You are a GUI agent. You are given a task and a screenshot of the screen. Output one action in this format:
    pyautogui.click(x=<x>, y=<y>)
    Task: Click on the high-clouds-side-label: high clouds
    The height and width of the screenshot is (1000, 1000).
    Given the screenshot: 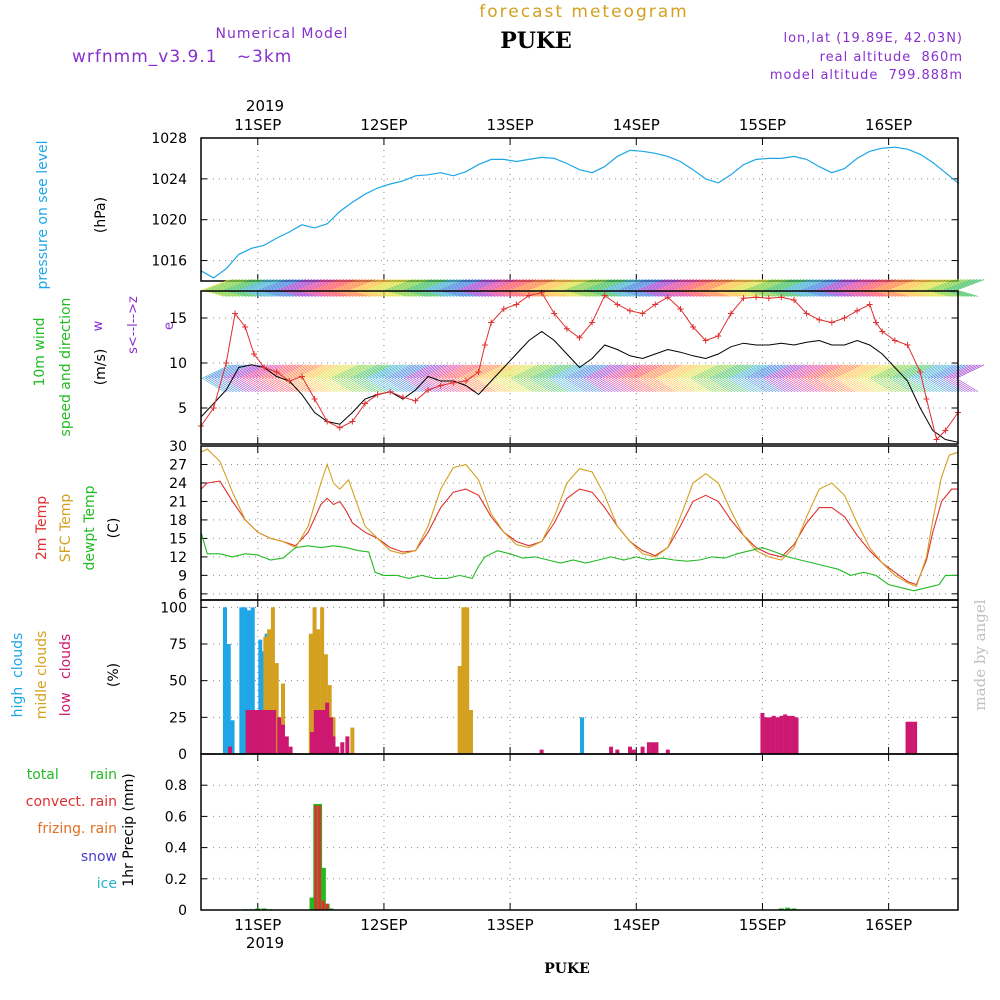 What is the action you would take?
    pyautogui.click(x=18, y=675)
    